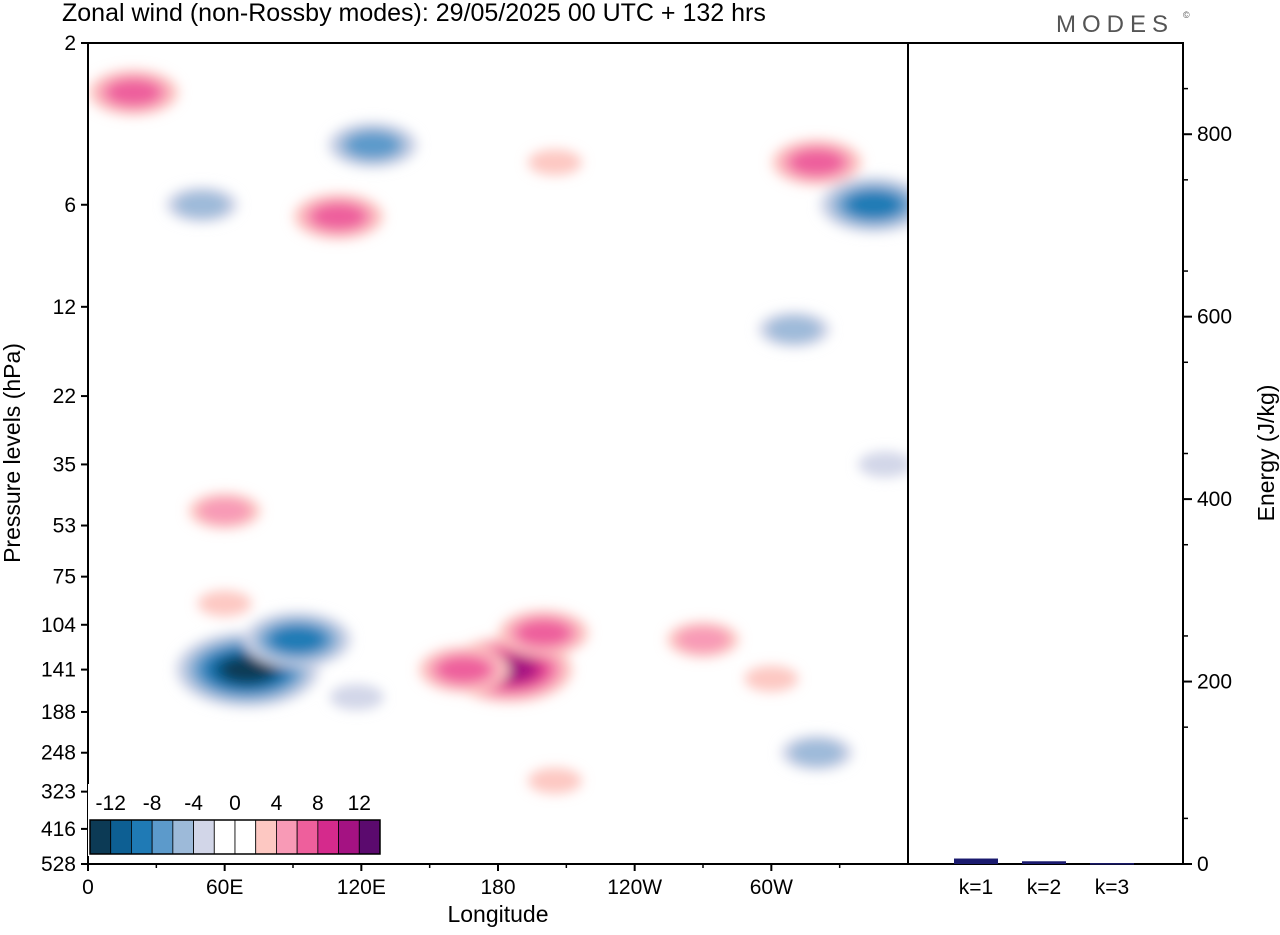 The height and width of the screenshot is (935, 1280). I want to click on colorbar-tick-label: 8, so click(318, 803).